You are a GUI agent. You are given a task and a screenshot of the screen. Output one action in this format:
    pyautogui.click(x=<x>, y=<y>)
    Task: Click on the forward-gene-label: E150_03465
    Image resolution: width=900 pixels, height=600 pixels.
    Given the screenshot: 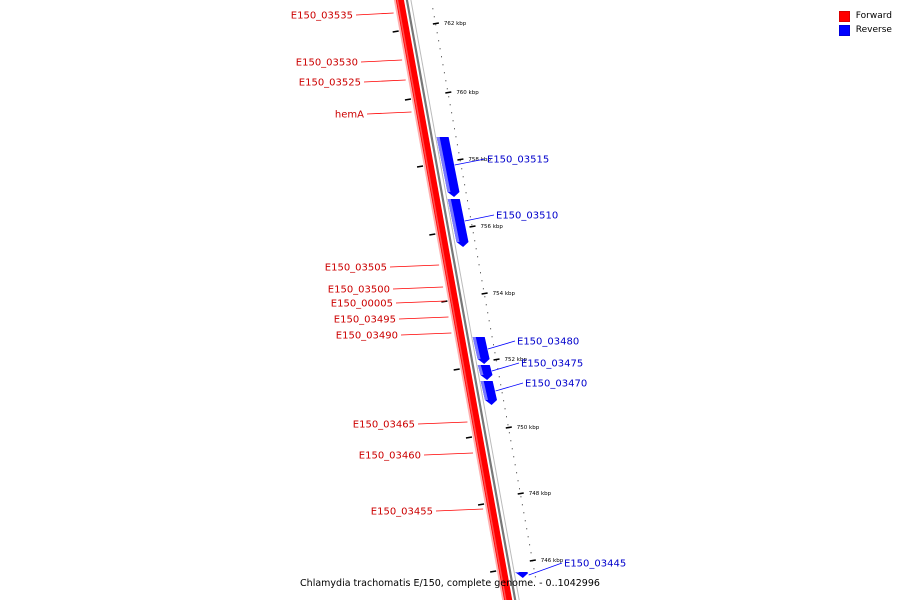 What is the action you would take?
    pyautogui.click(x=384, y=425)
    